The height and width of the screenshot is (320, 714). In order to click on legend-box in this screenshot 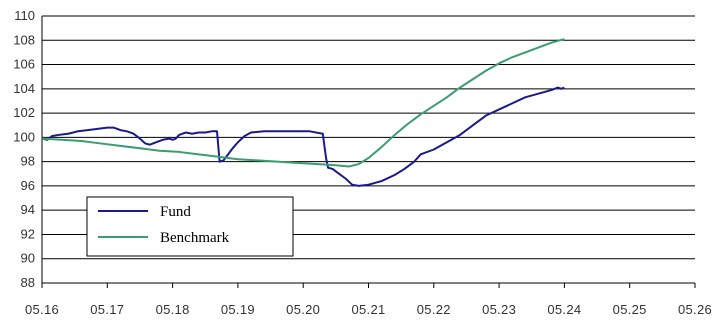, I will do `click(190, 226)`.